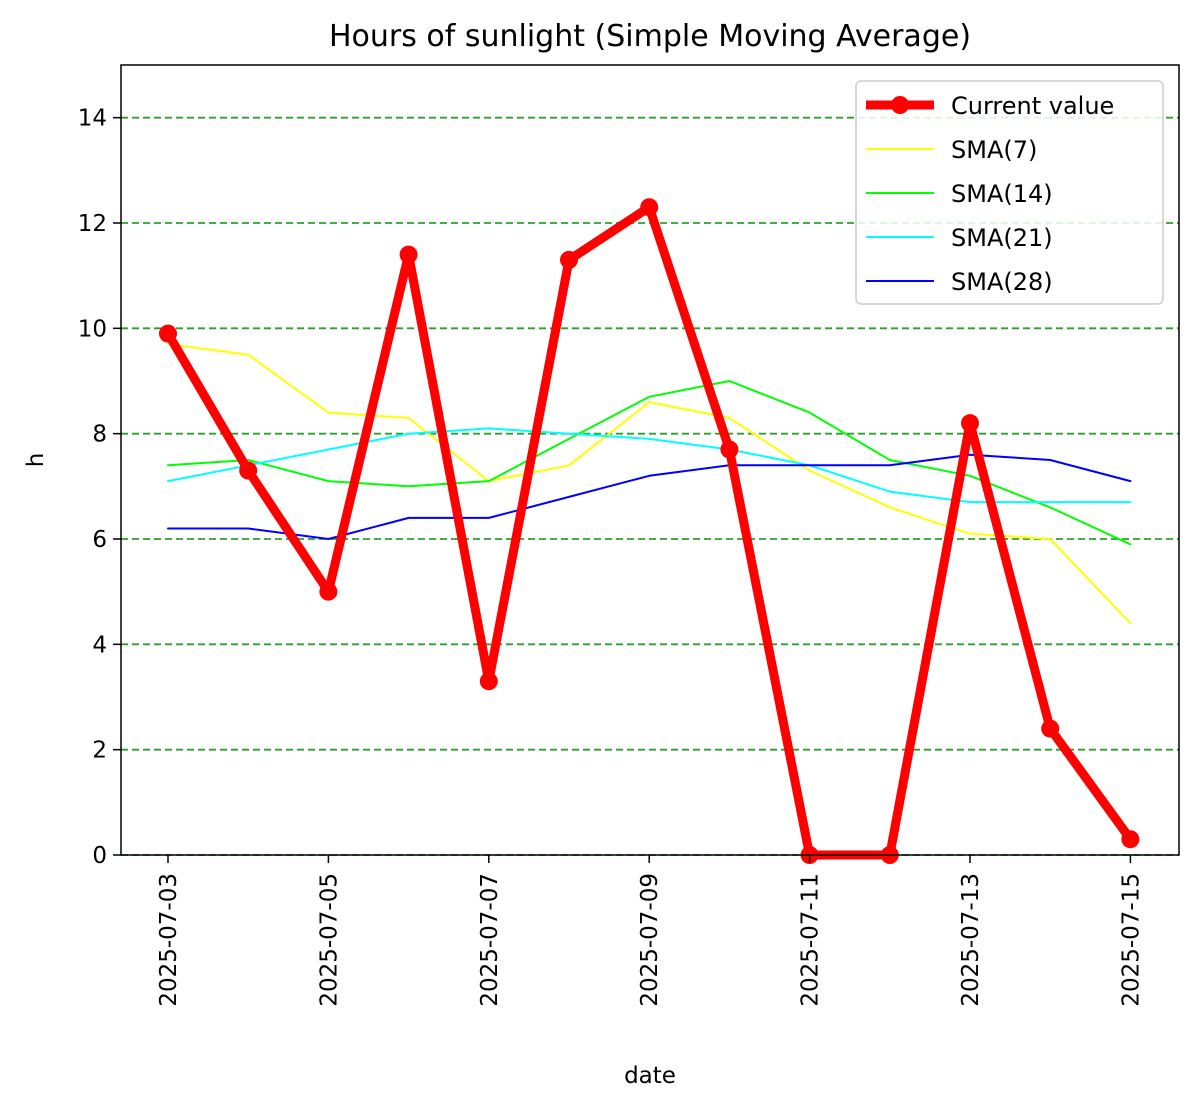  What do you see at coordinates (99, 751) in the screenshot?
I see `y-tick-label-2: 2` at bounding box center [99, 751].